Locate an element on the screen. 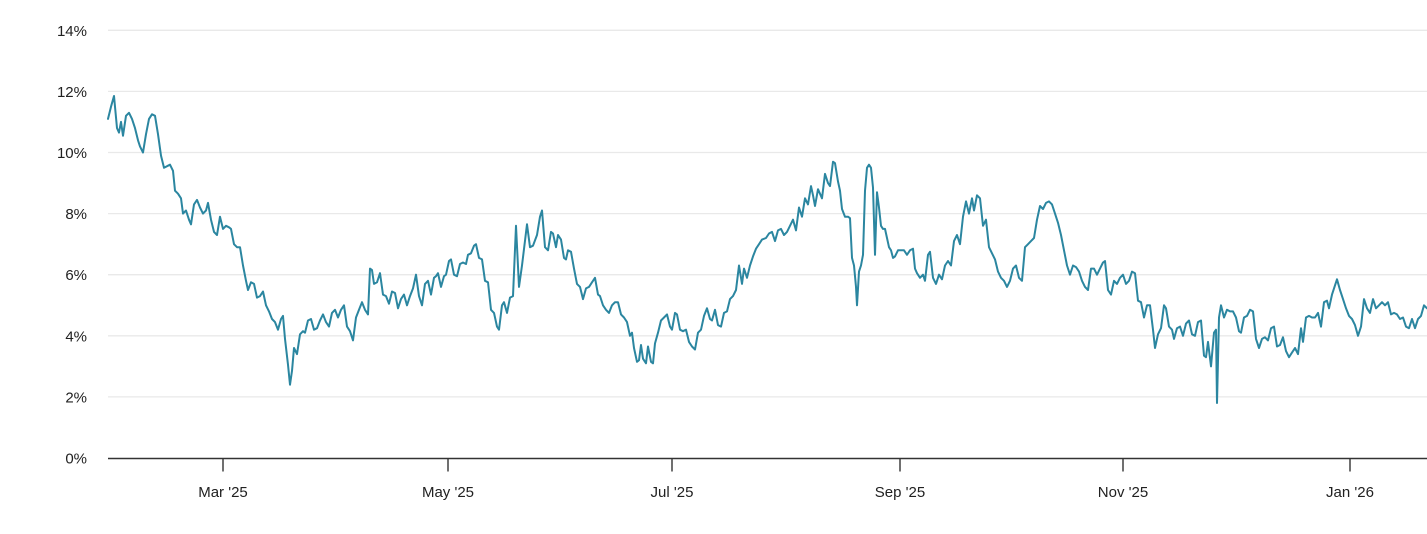 Image resolution: width=1427 pixels, height=534 pixels. x-axis-tick-label: Jan '26 is located at coordinates (1350, 492).